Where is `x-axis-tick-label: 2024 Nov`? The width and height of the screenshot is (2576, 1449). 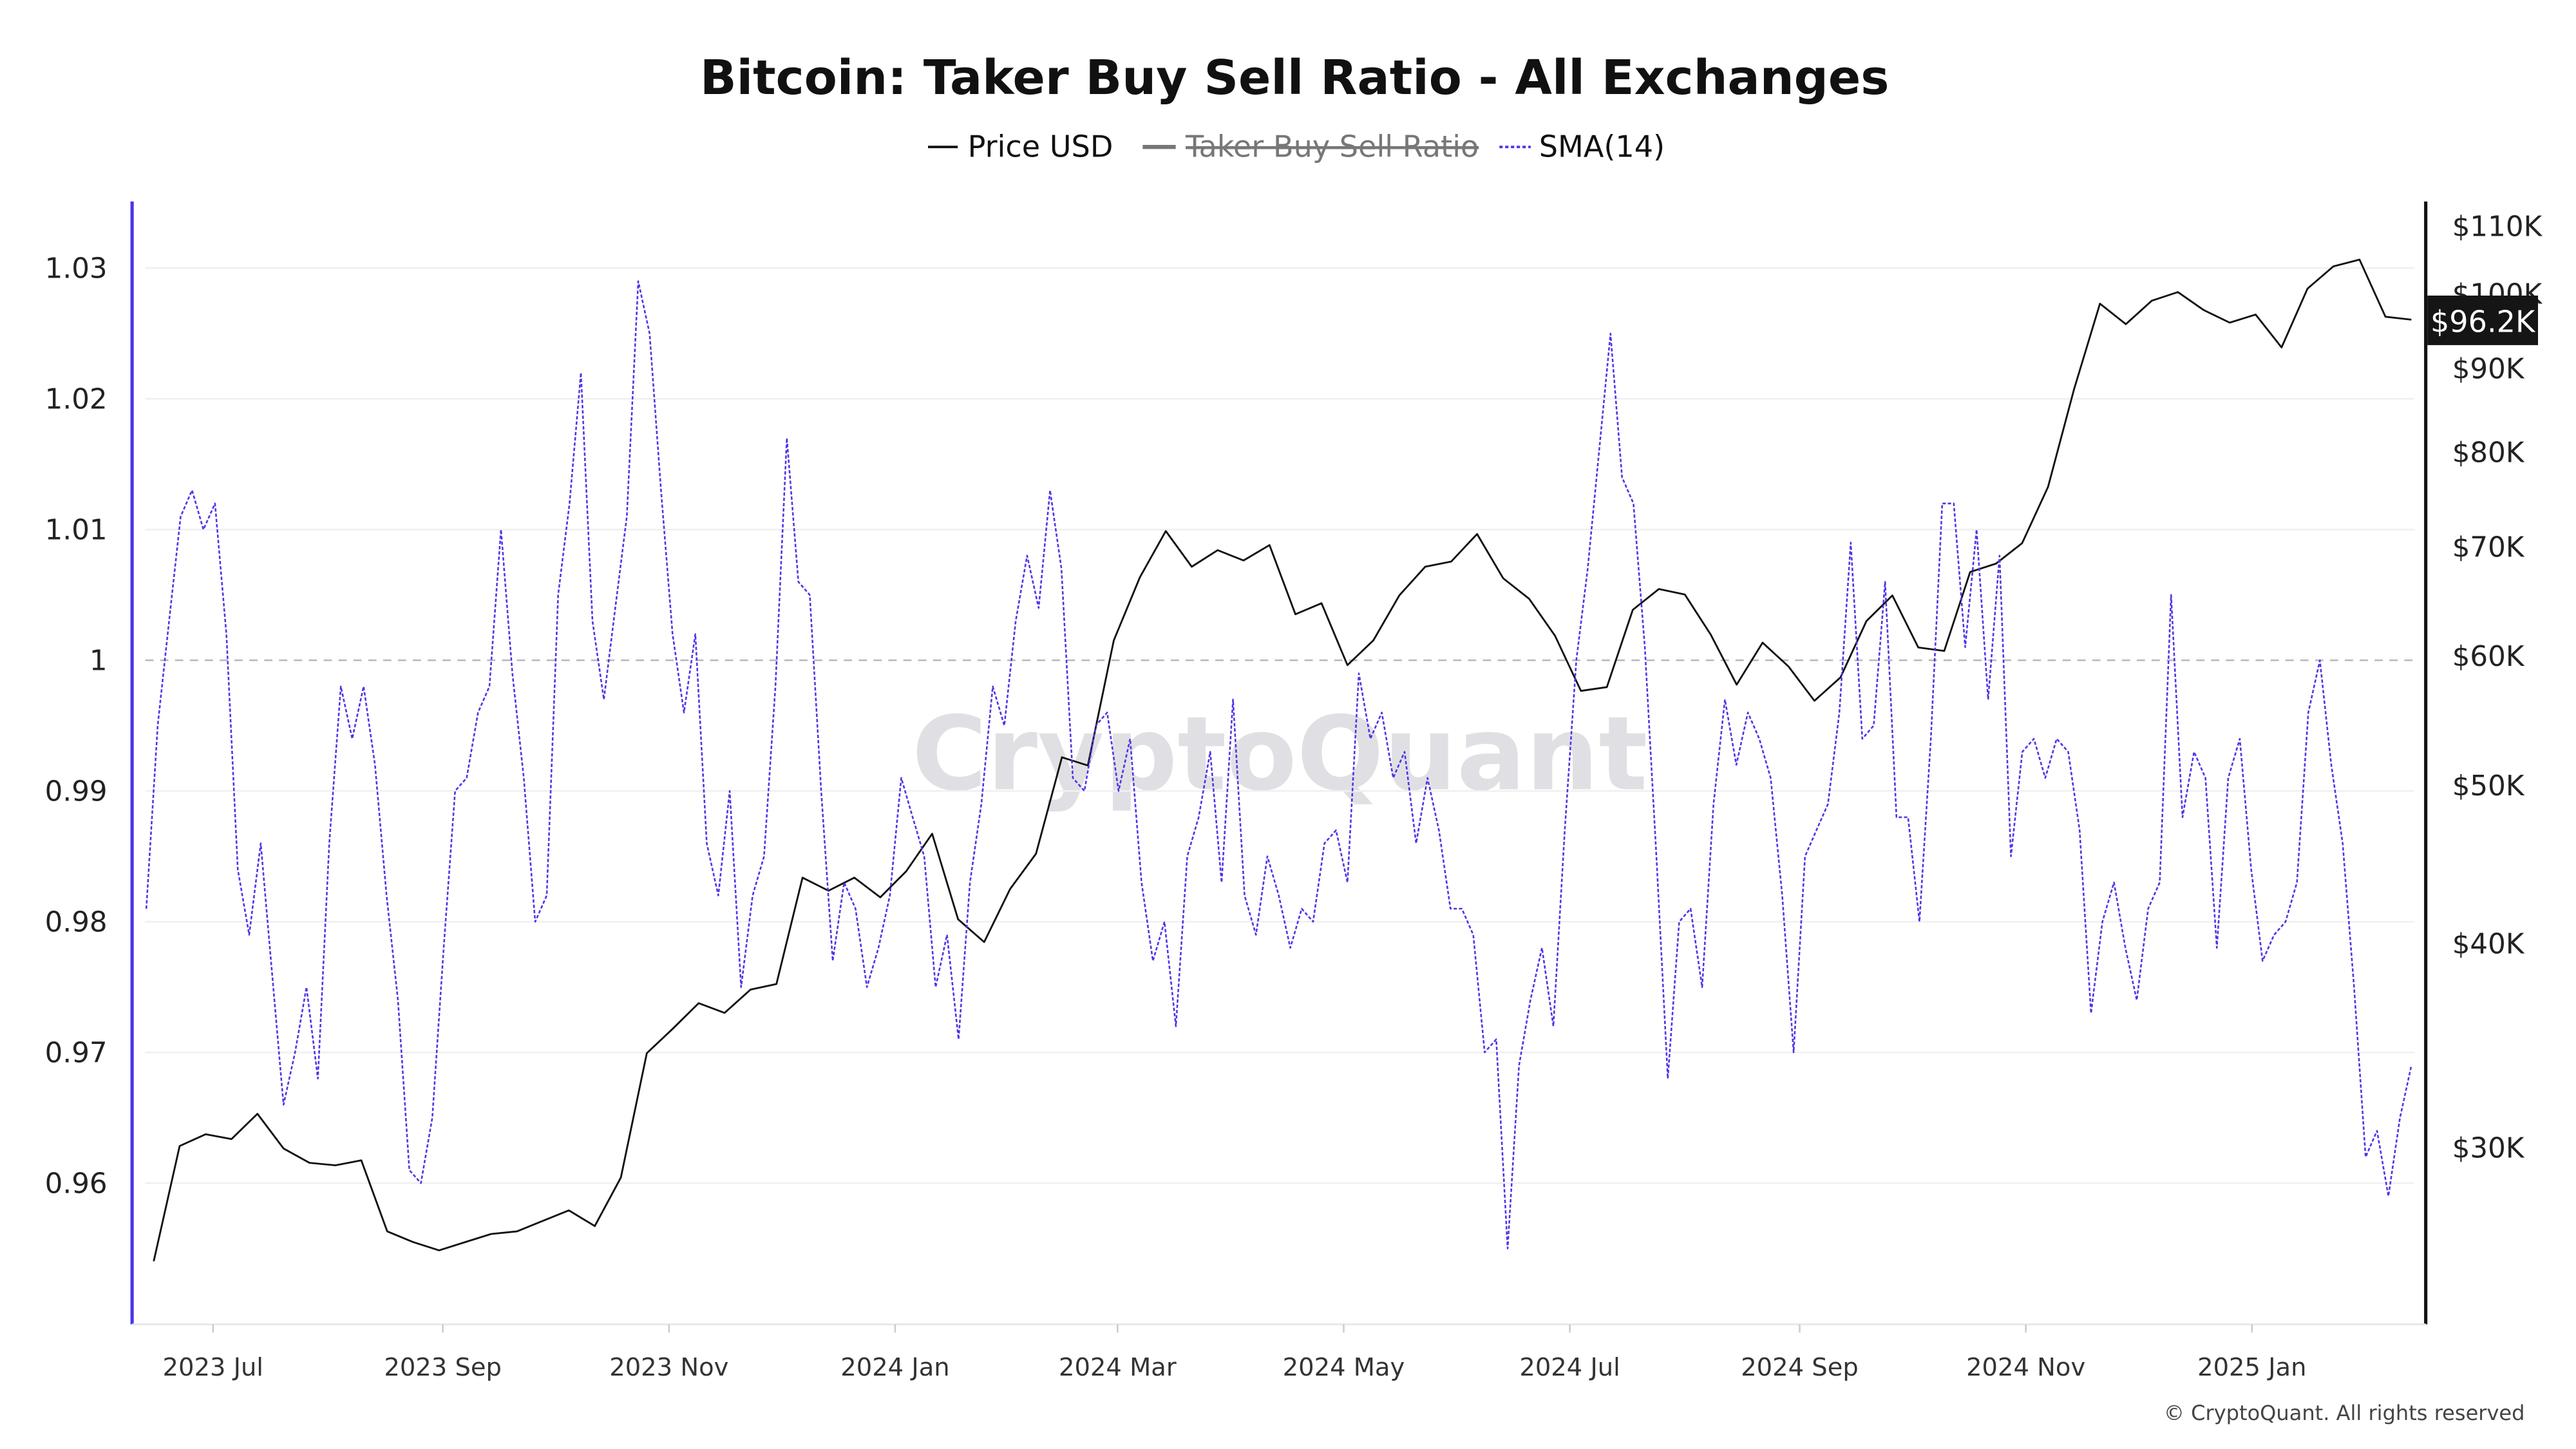 x-axis-tick-label: 2024 Nov is located at coordinates (2026, 1368).